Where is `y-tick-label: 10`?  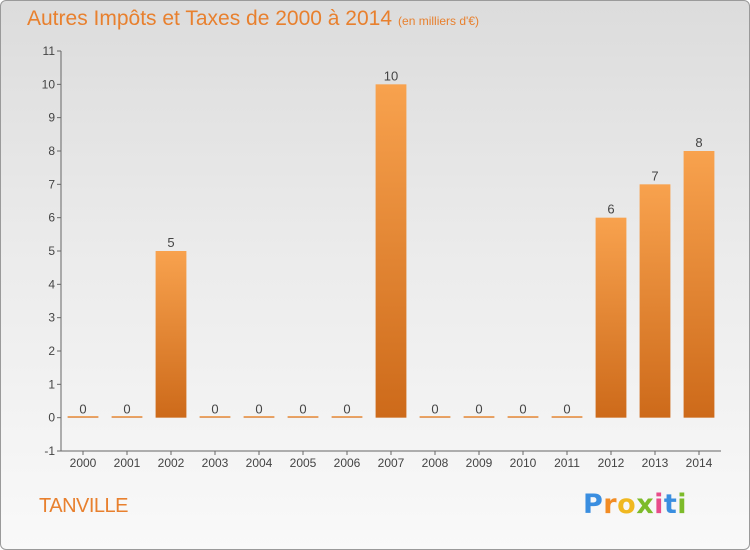
y-tick-label: 10 is located at coordinates (49, 84).